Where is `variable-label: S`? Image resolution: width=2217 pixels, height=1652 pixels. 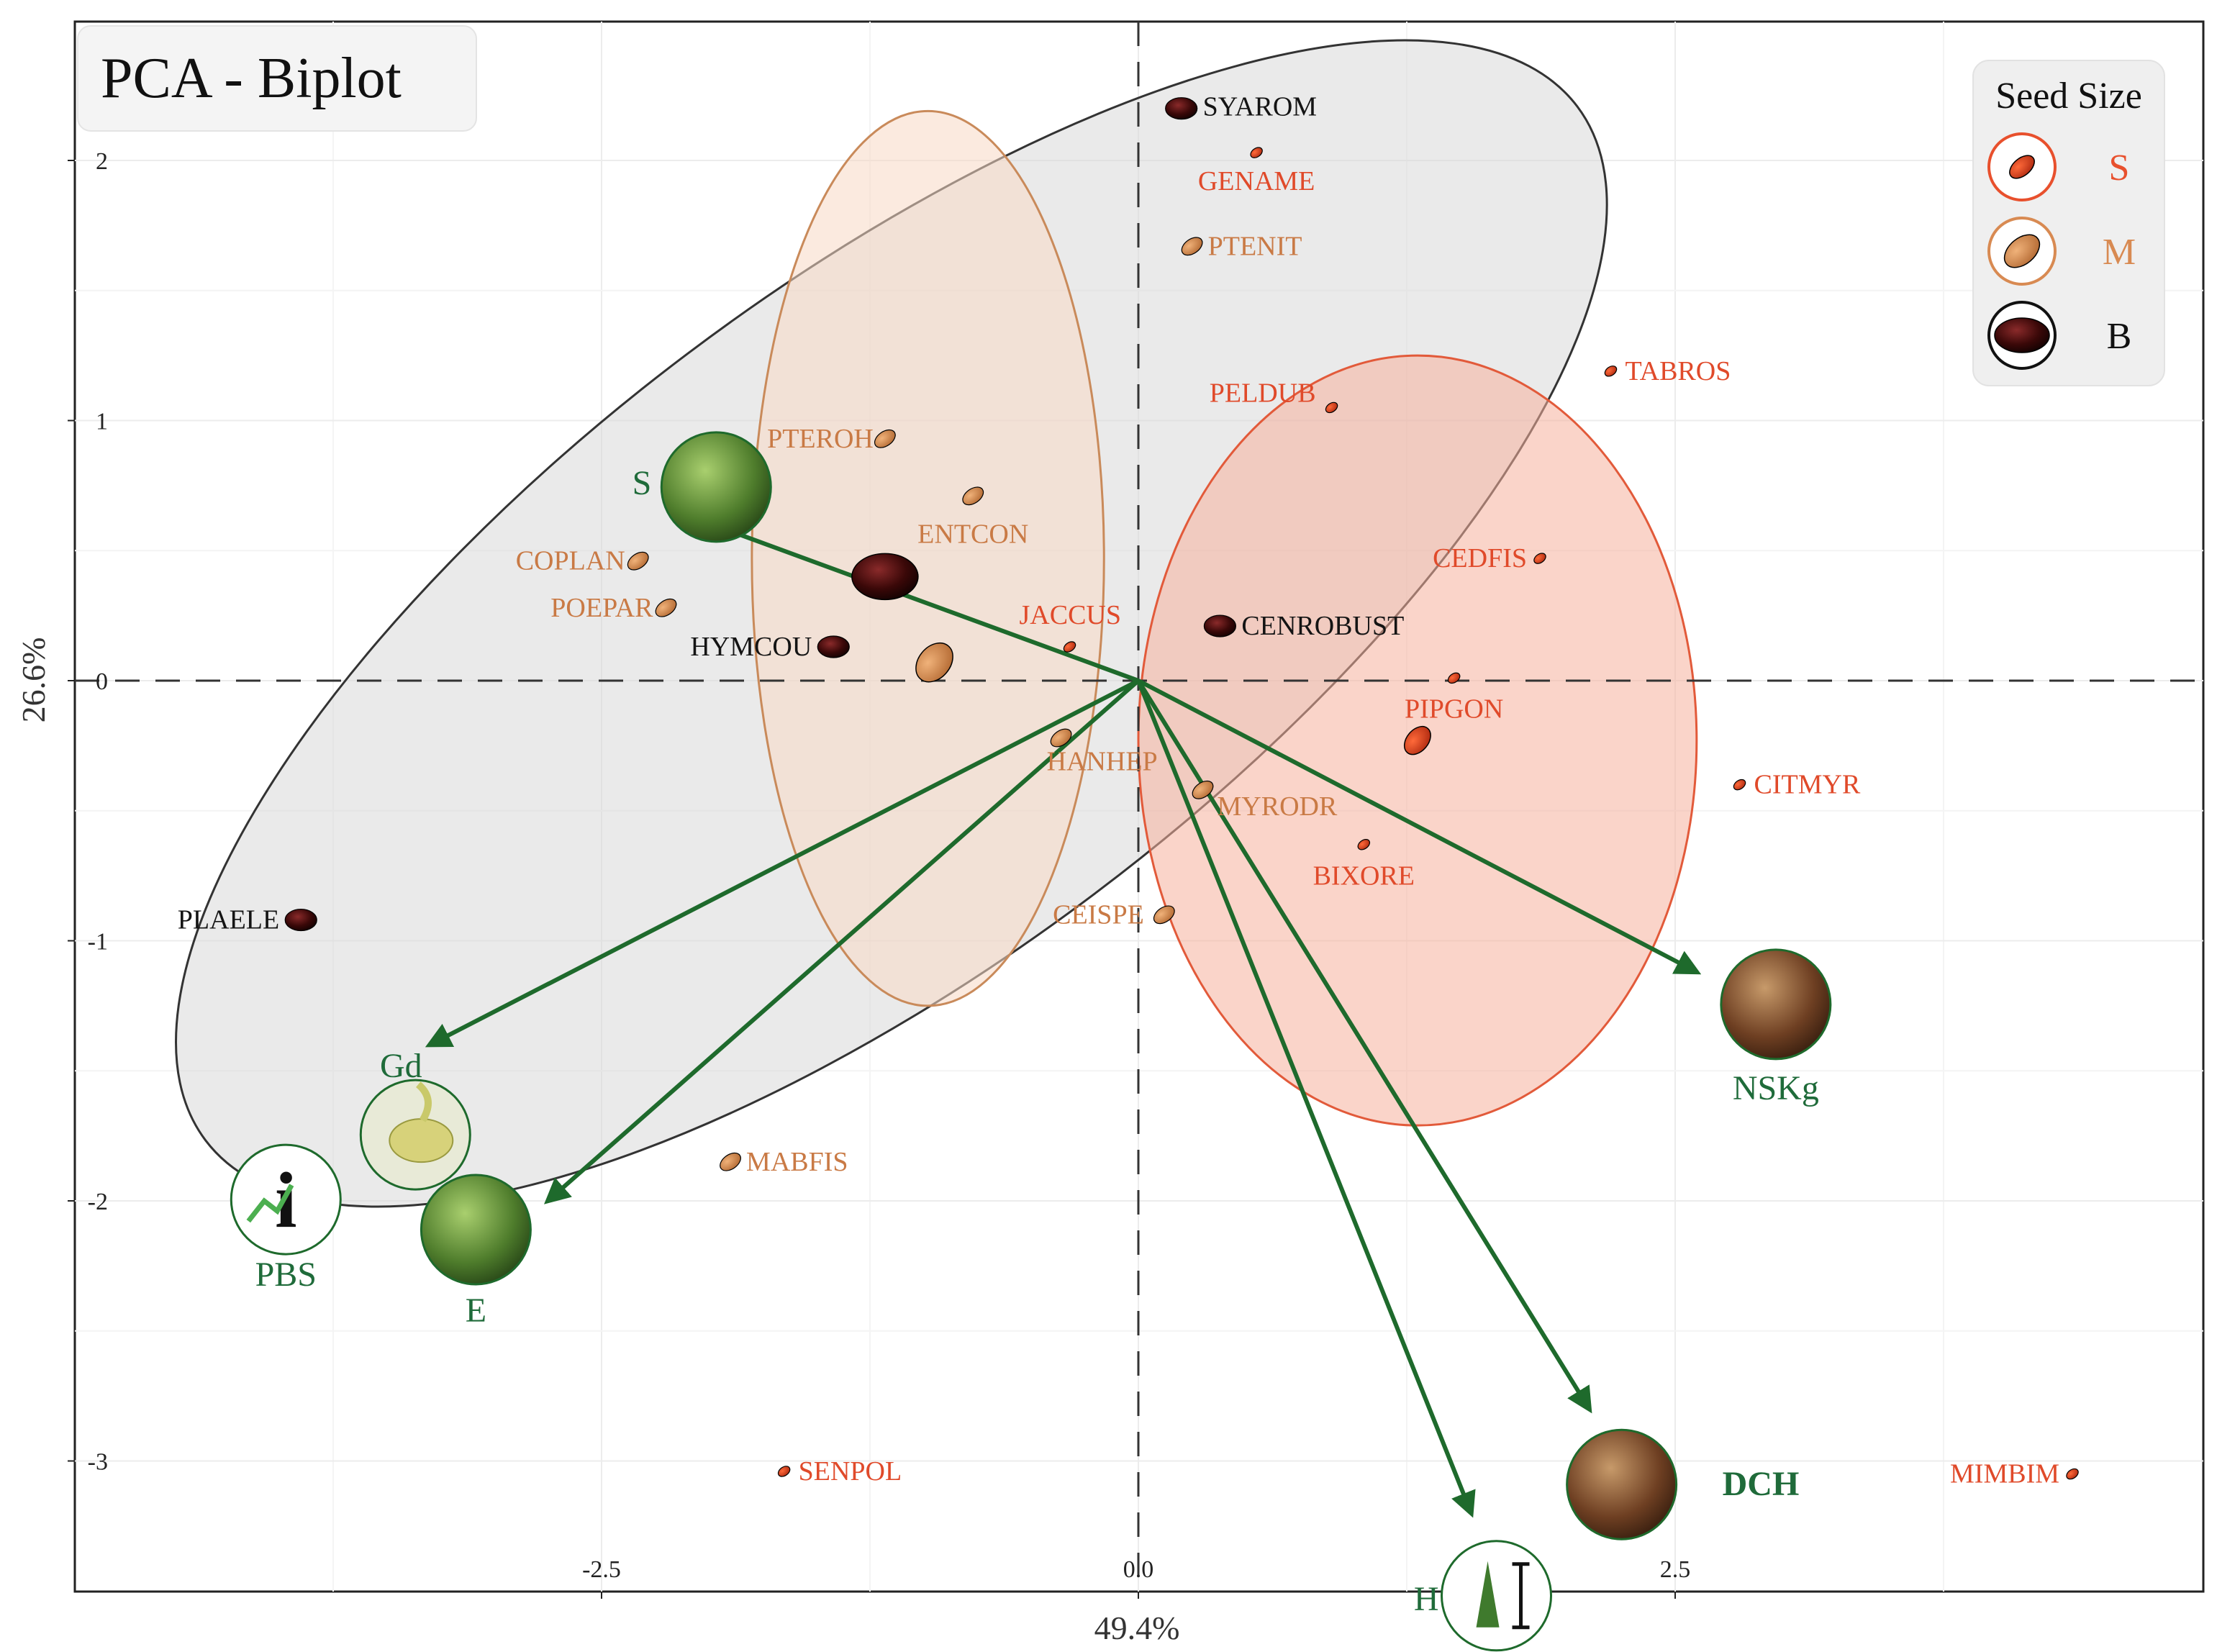 variable-label: S is located at coordinates (642, 483).